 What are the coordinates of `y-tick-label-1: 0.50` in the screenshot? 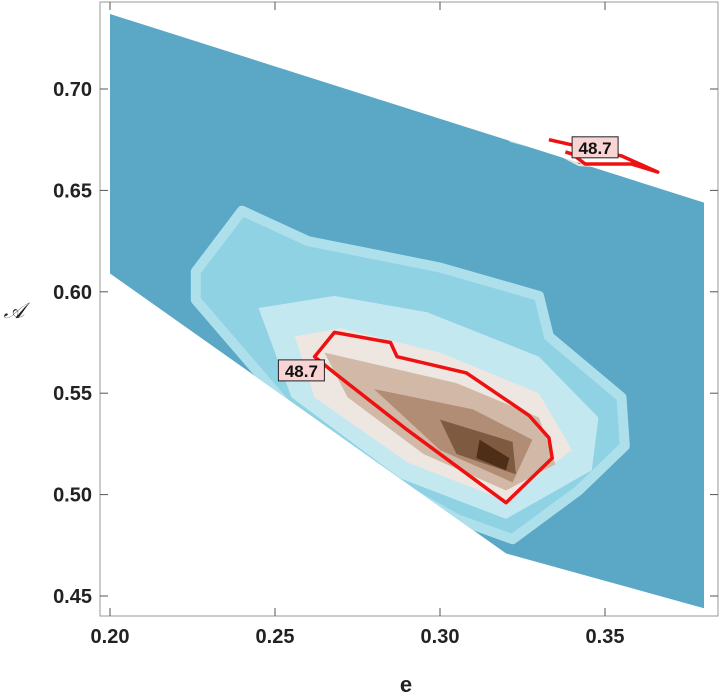 It's located at (72, 496).